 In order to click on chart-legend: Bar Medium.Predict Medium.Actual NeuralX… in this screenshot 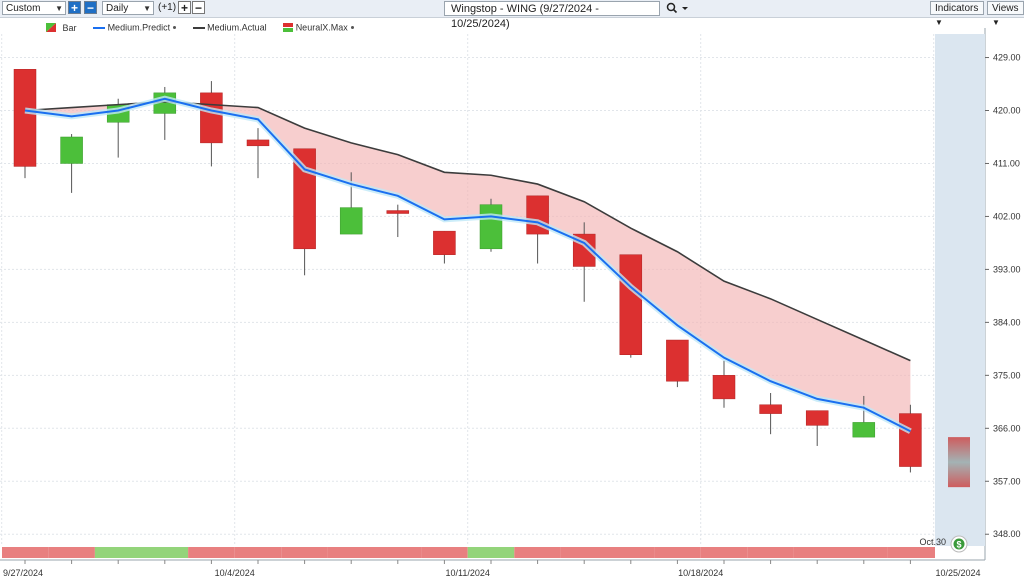, I will do `click(207, 28)`.